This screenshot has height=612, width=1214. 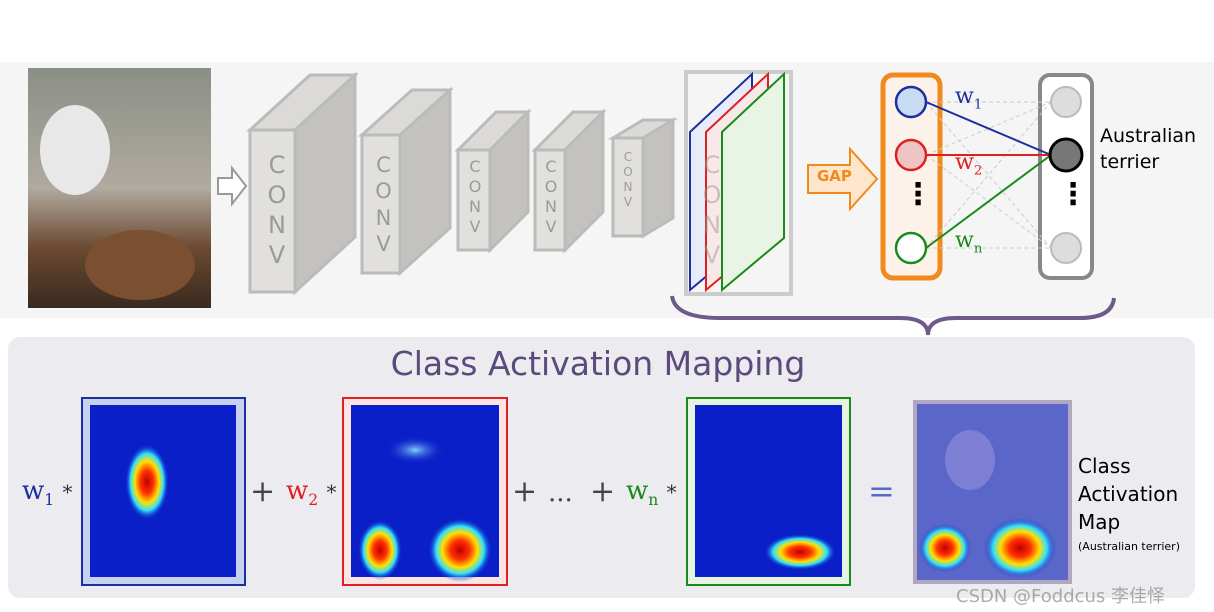 I want to click on feature-maps, so click(x=738, y=183).